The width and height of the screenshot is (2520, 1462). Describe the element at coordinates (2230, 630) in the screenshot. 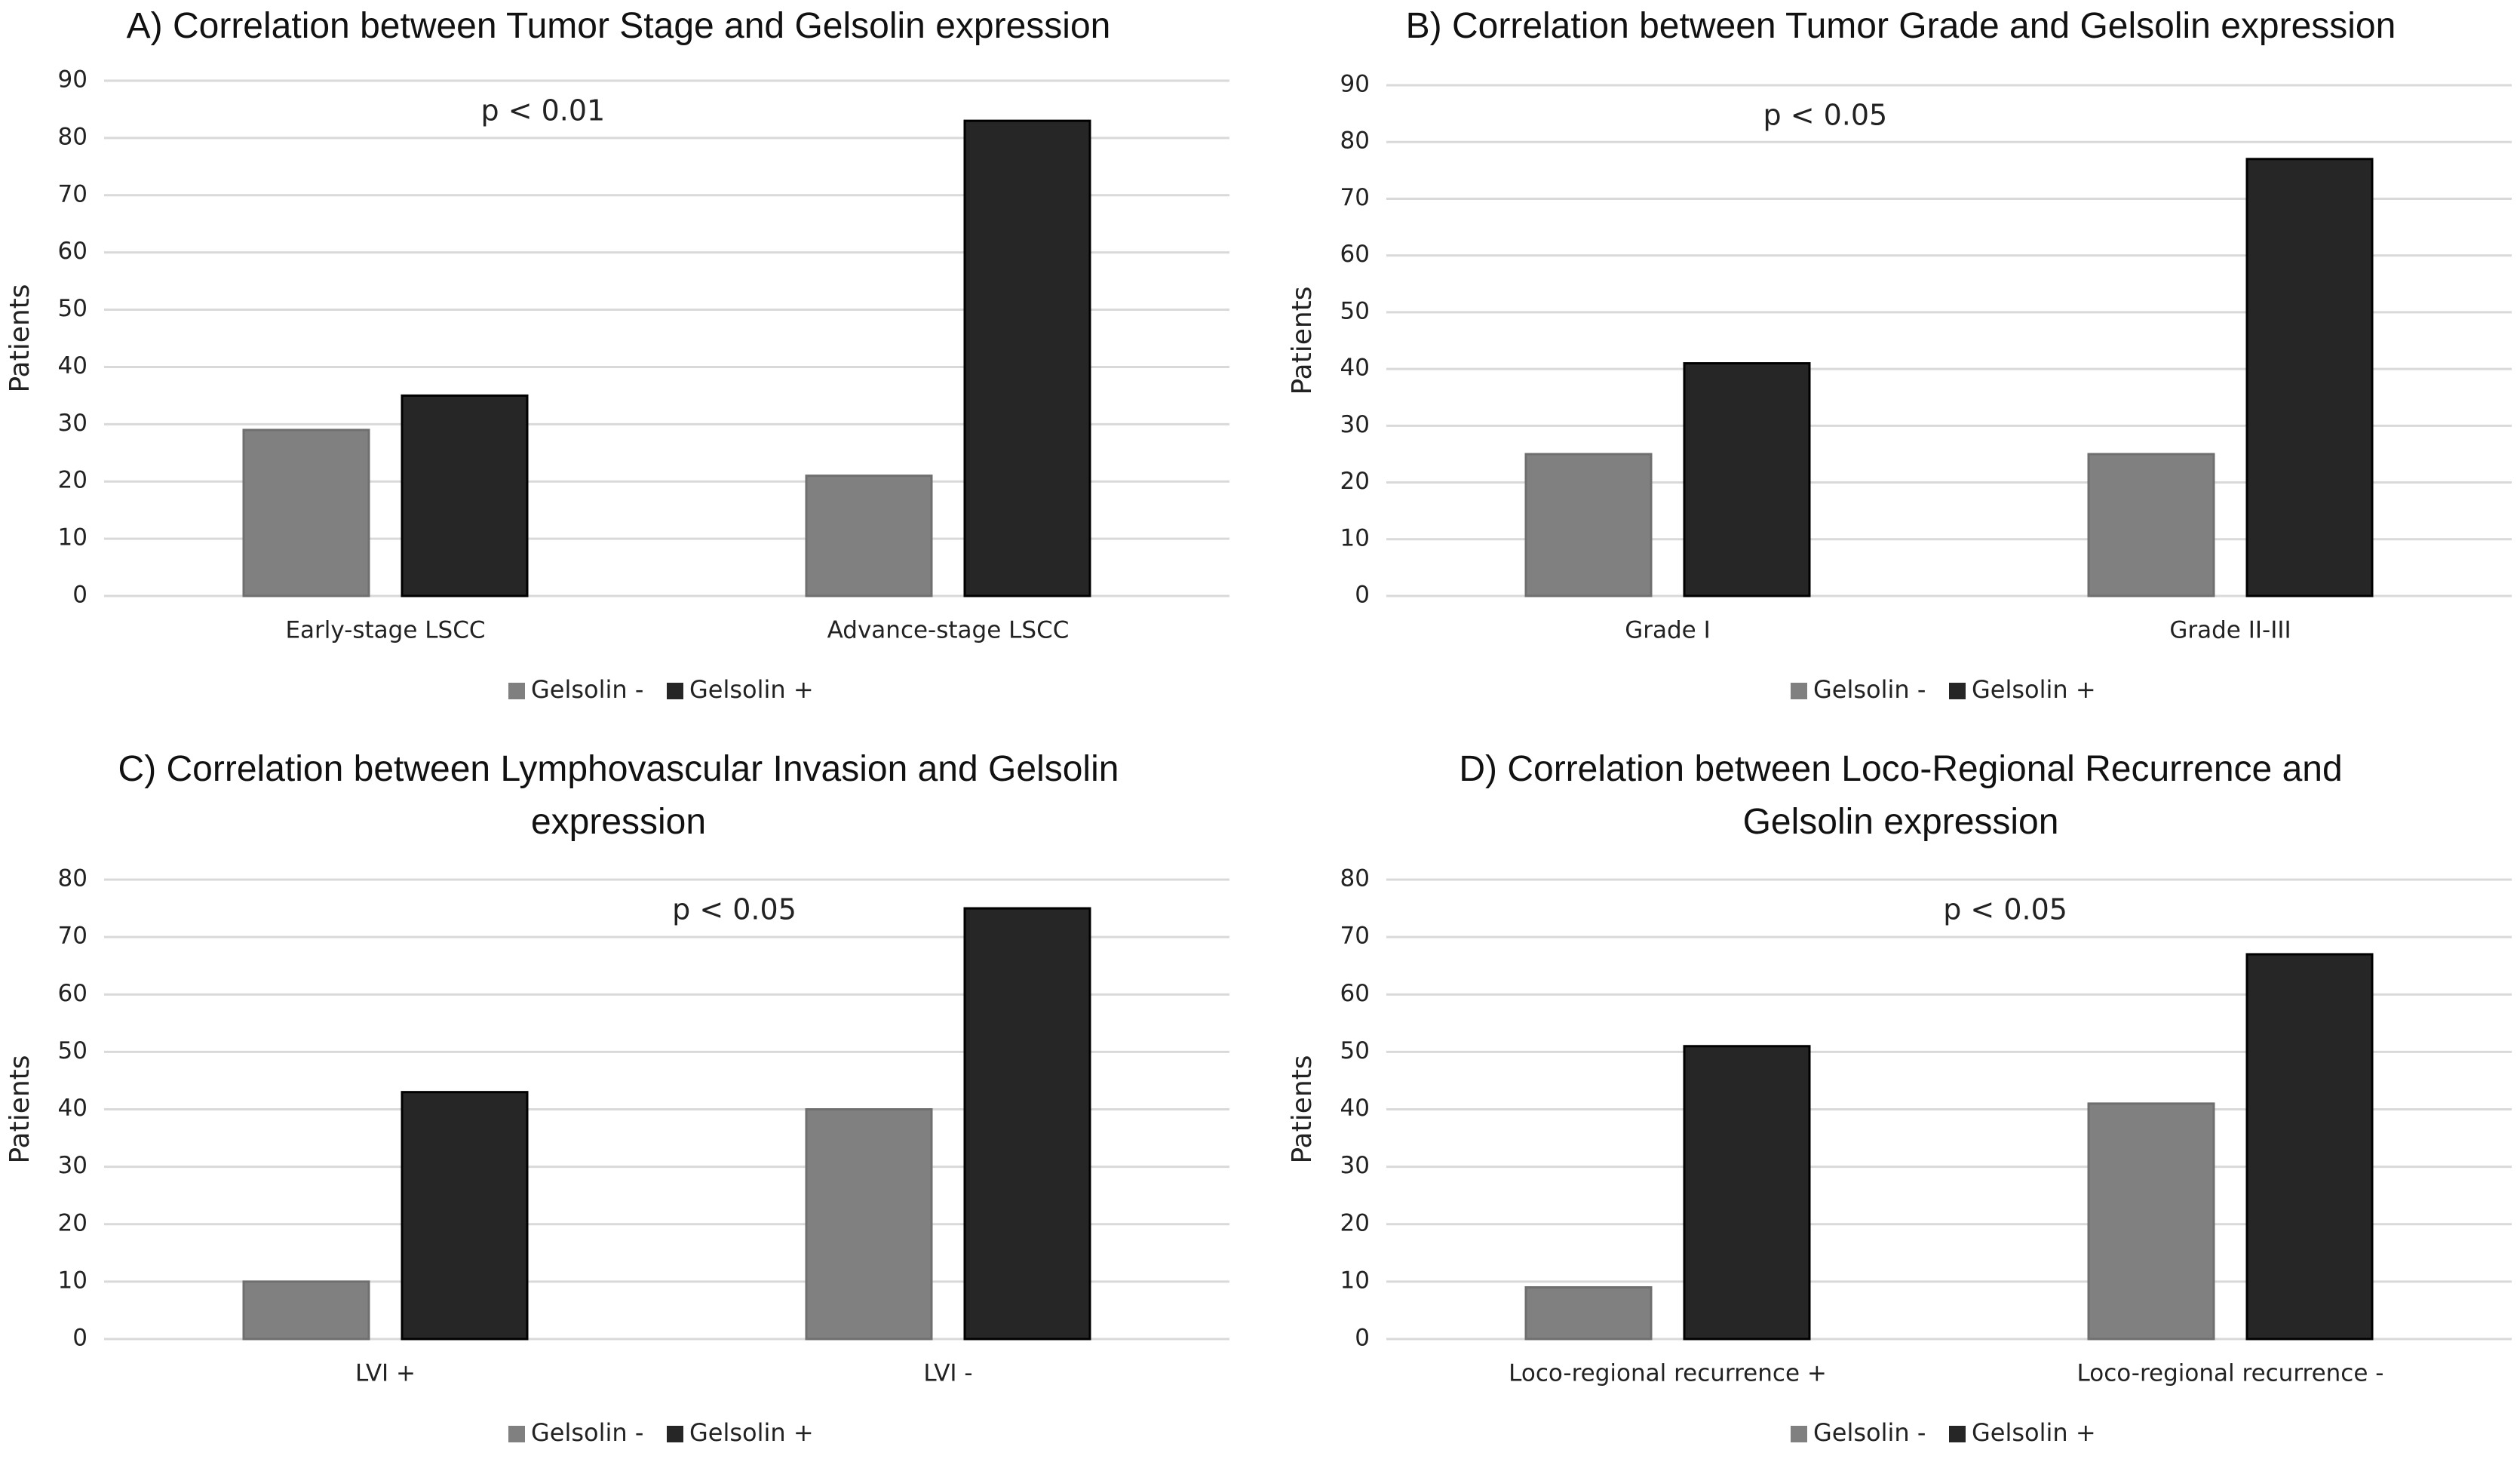

I see `x-tick-label: Grade II-III` at that location.